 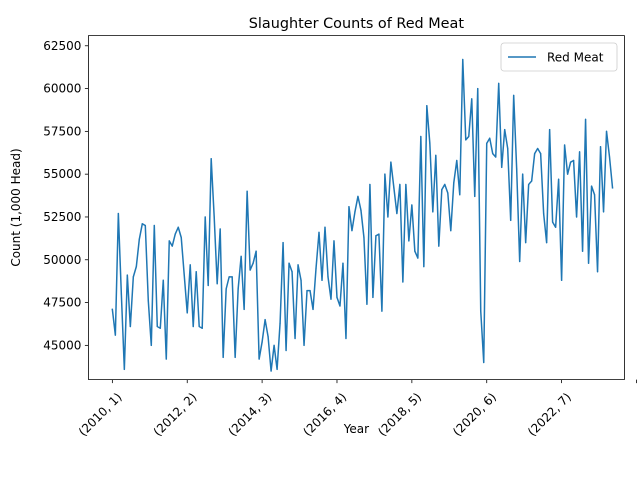 What do you see at coordinates (559, 57) in the screenshot?
I see `legend-frame` at bounding box center [559, 57].